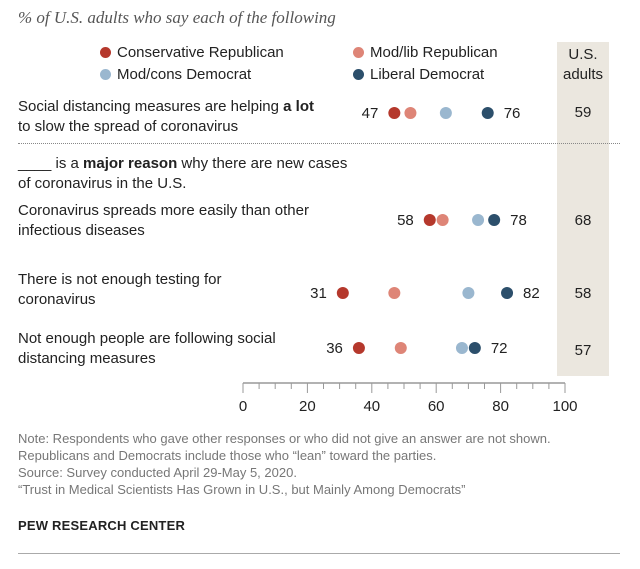  What do you see at coordinates (512, 113) in the screenshot?
I see `data-label-high: 76` at bounding box center [512, 113].